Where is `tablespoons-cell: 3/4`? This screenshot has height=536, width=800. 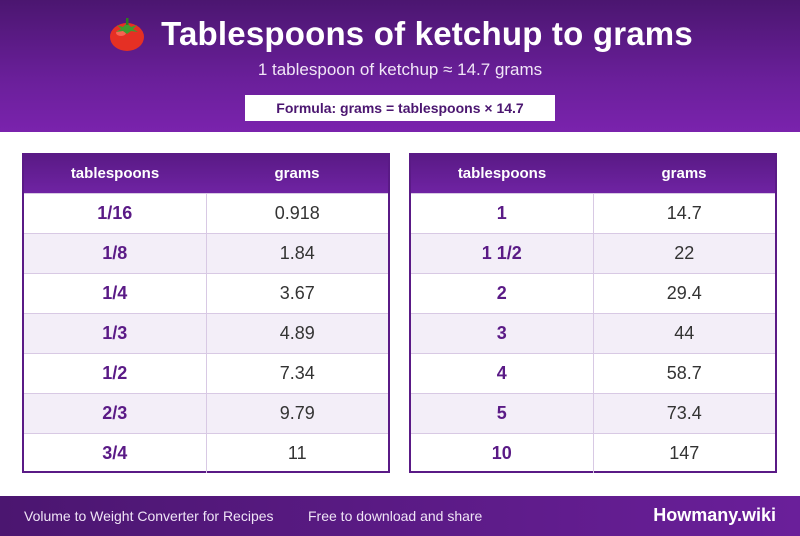
tablespoons-cell: 3/4 is located at coordinates (115, 453).